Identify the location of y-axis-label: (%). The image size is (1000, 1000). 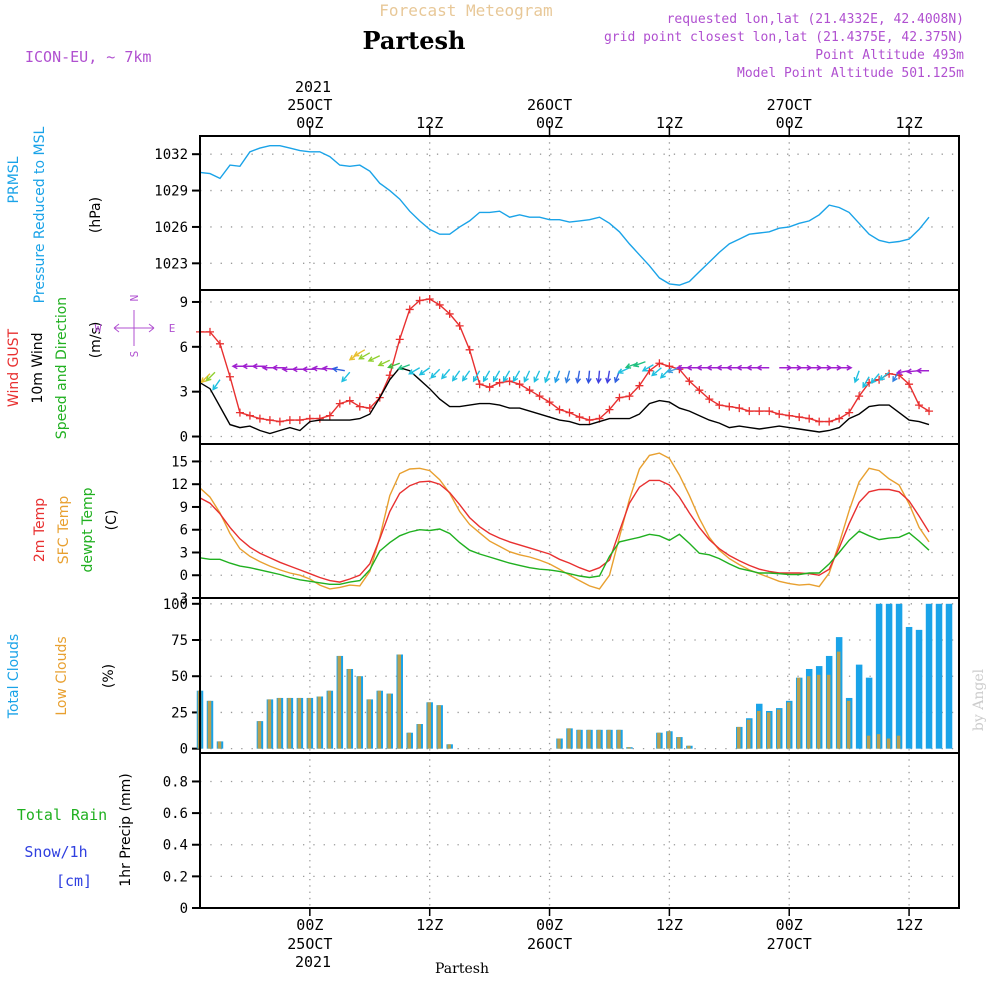
(109, 676).